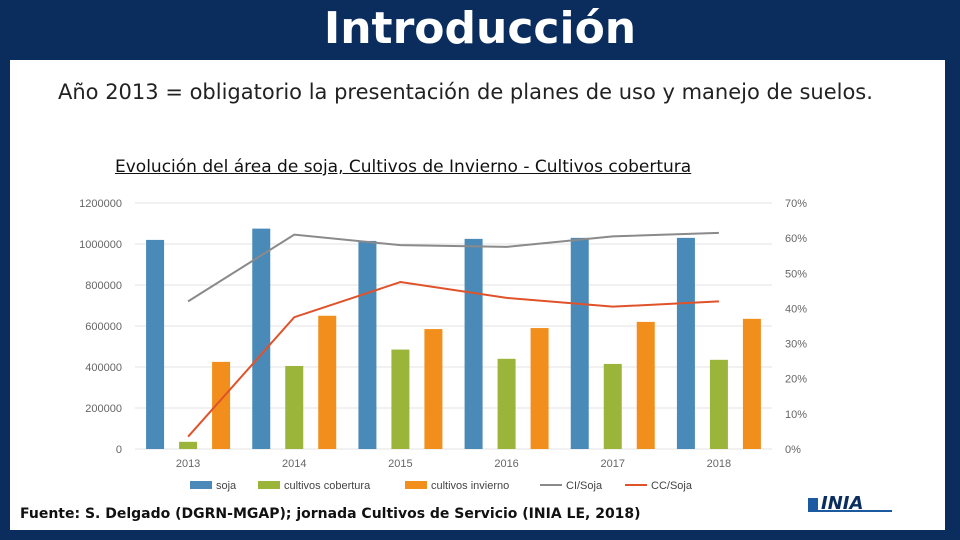  I want to click on legend-label: soja, so click(226, 486).